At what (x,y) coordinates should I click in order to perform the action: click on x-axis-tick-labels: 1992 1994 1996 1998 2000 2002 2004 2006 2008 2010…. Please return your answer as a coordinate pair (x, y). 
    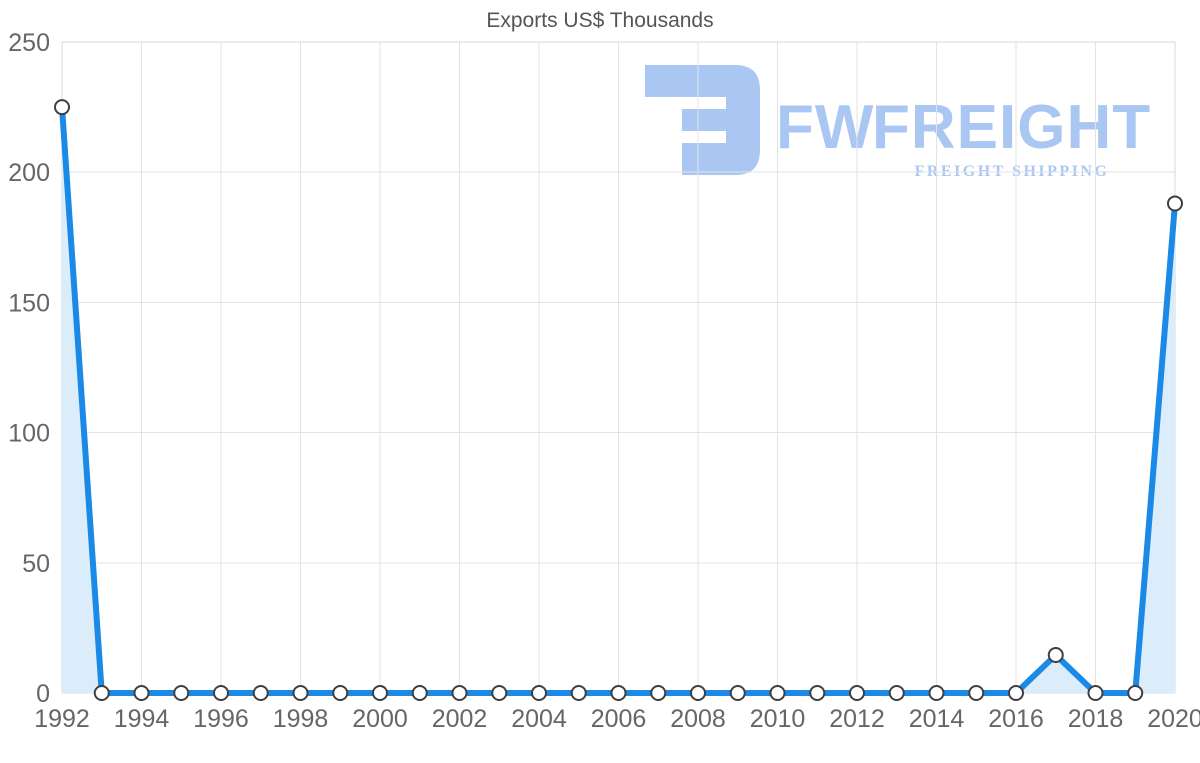
    Looking at the image, I should click on (617, 719).